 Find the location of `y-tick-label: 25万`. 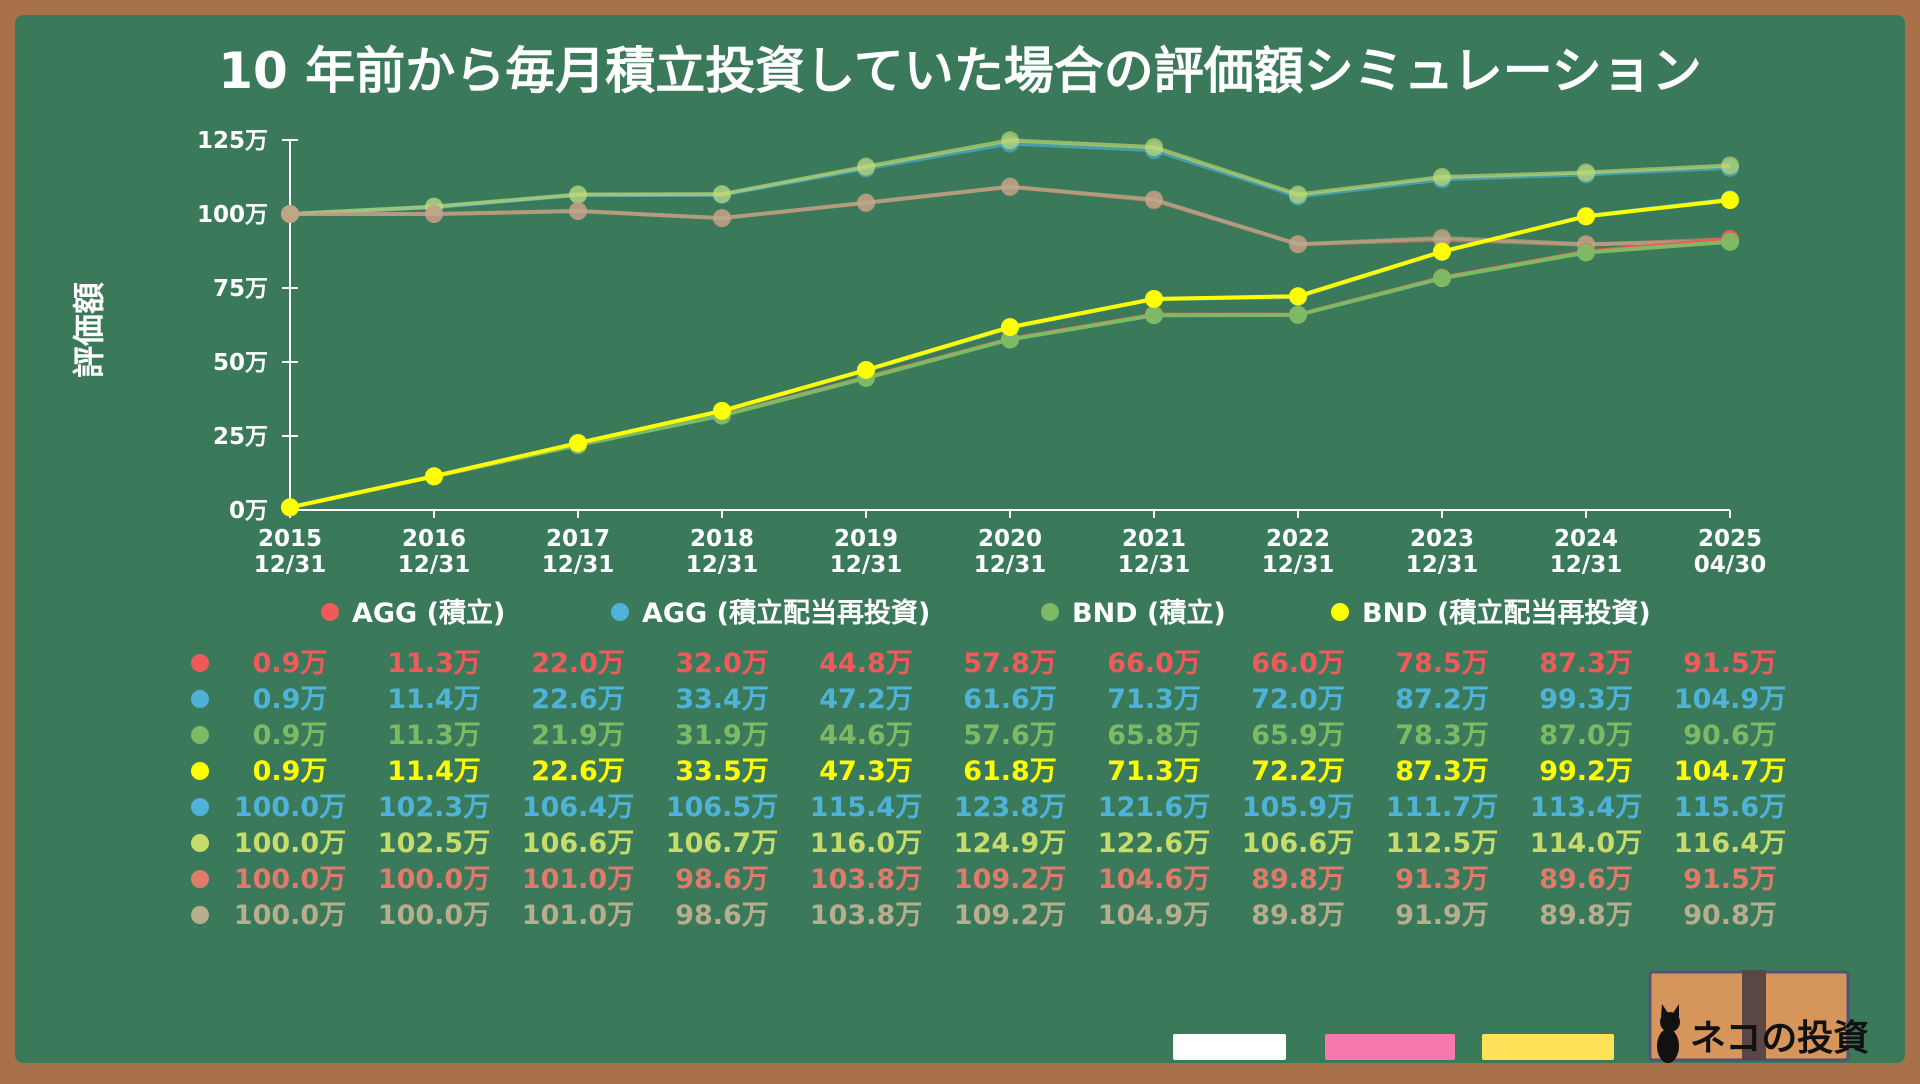

y-tick-label: 25万 is located at coordinates (240, 437).